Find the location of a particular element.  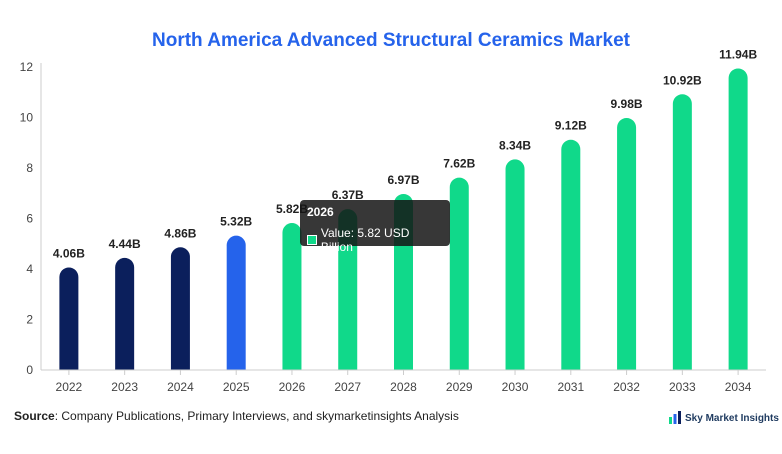

bar-2034 is located at coordinates (738, 219).